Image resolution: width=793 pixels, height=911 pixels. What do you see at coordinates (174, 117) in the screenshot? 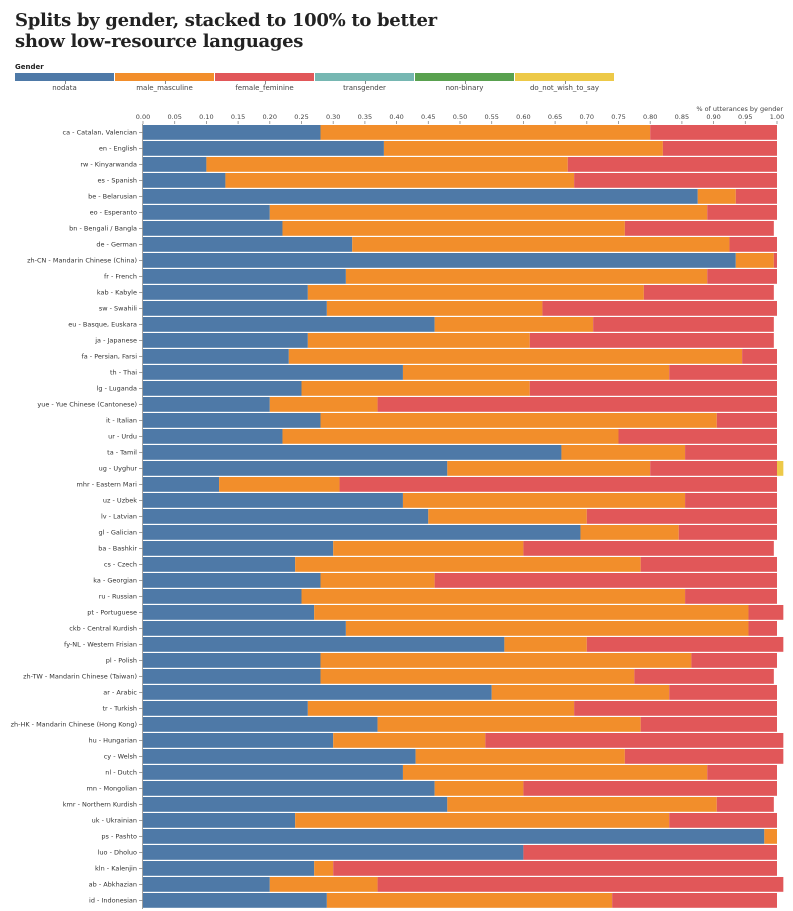
I see `x-tick-label: 0.05` at bounding box center [174, 117].